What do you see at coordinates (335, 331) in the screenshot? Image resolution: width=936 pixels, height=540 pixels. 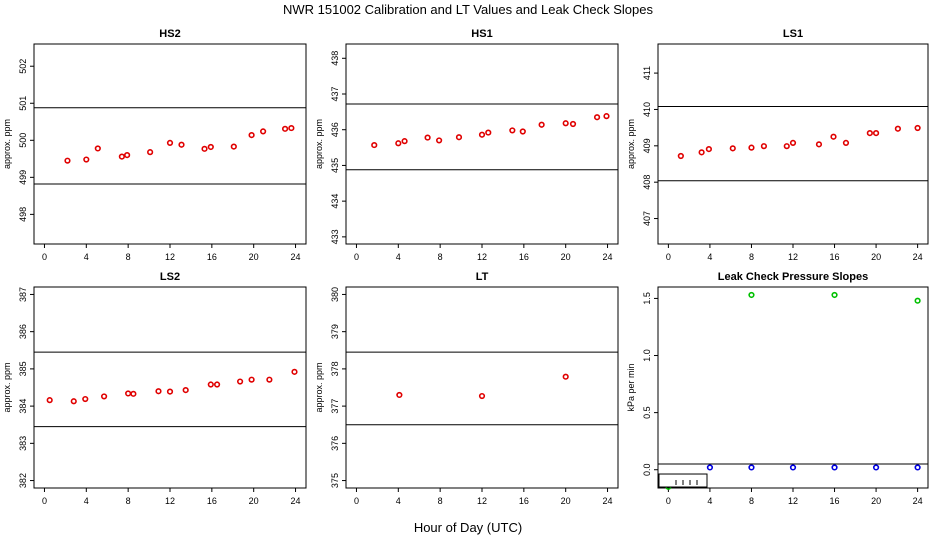 I see `y-tick-label: 379` at bounding box center [335, 331].